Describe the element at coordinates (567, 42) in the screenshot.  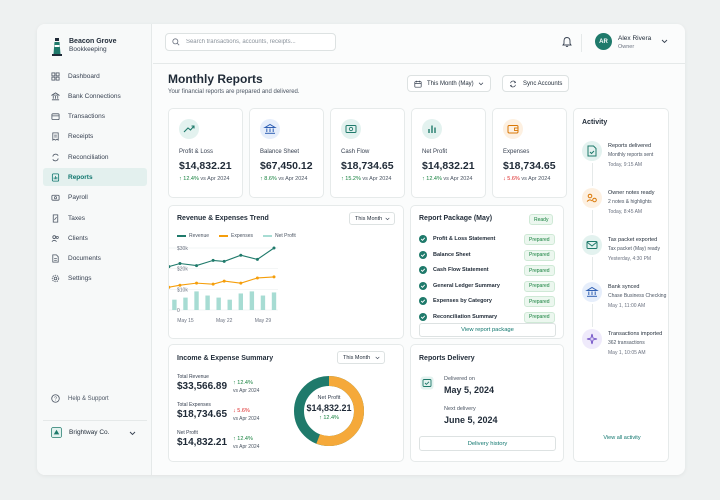
I see `bell-icon` at that location.